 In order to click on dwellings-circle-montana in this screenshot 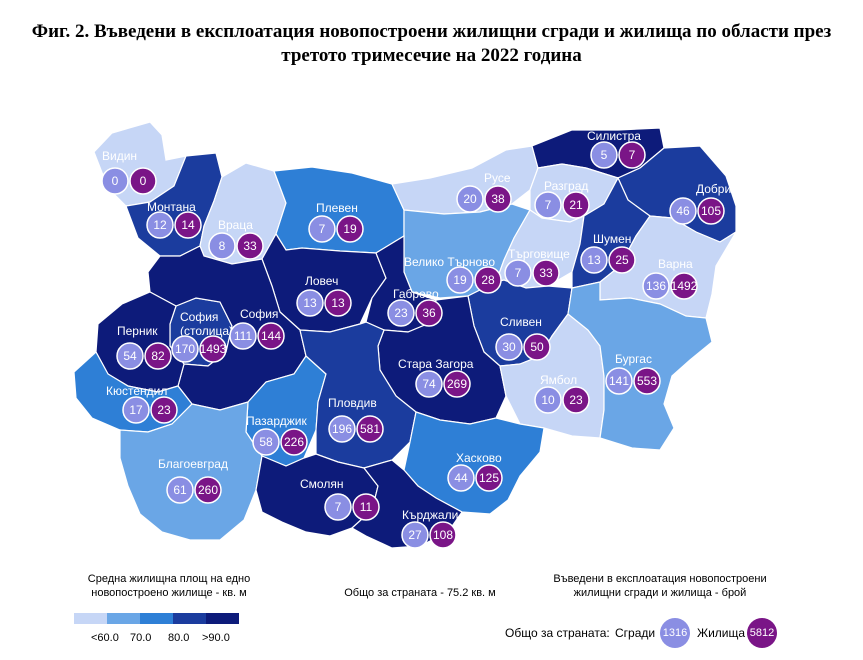, I will do `click(188, 225)`.